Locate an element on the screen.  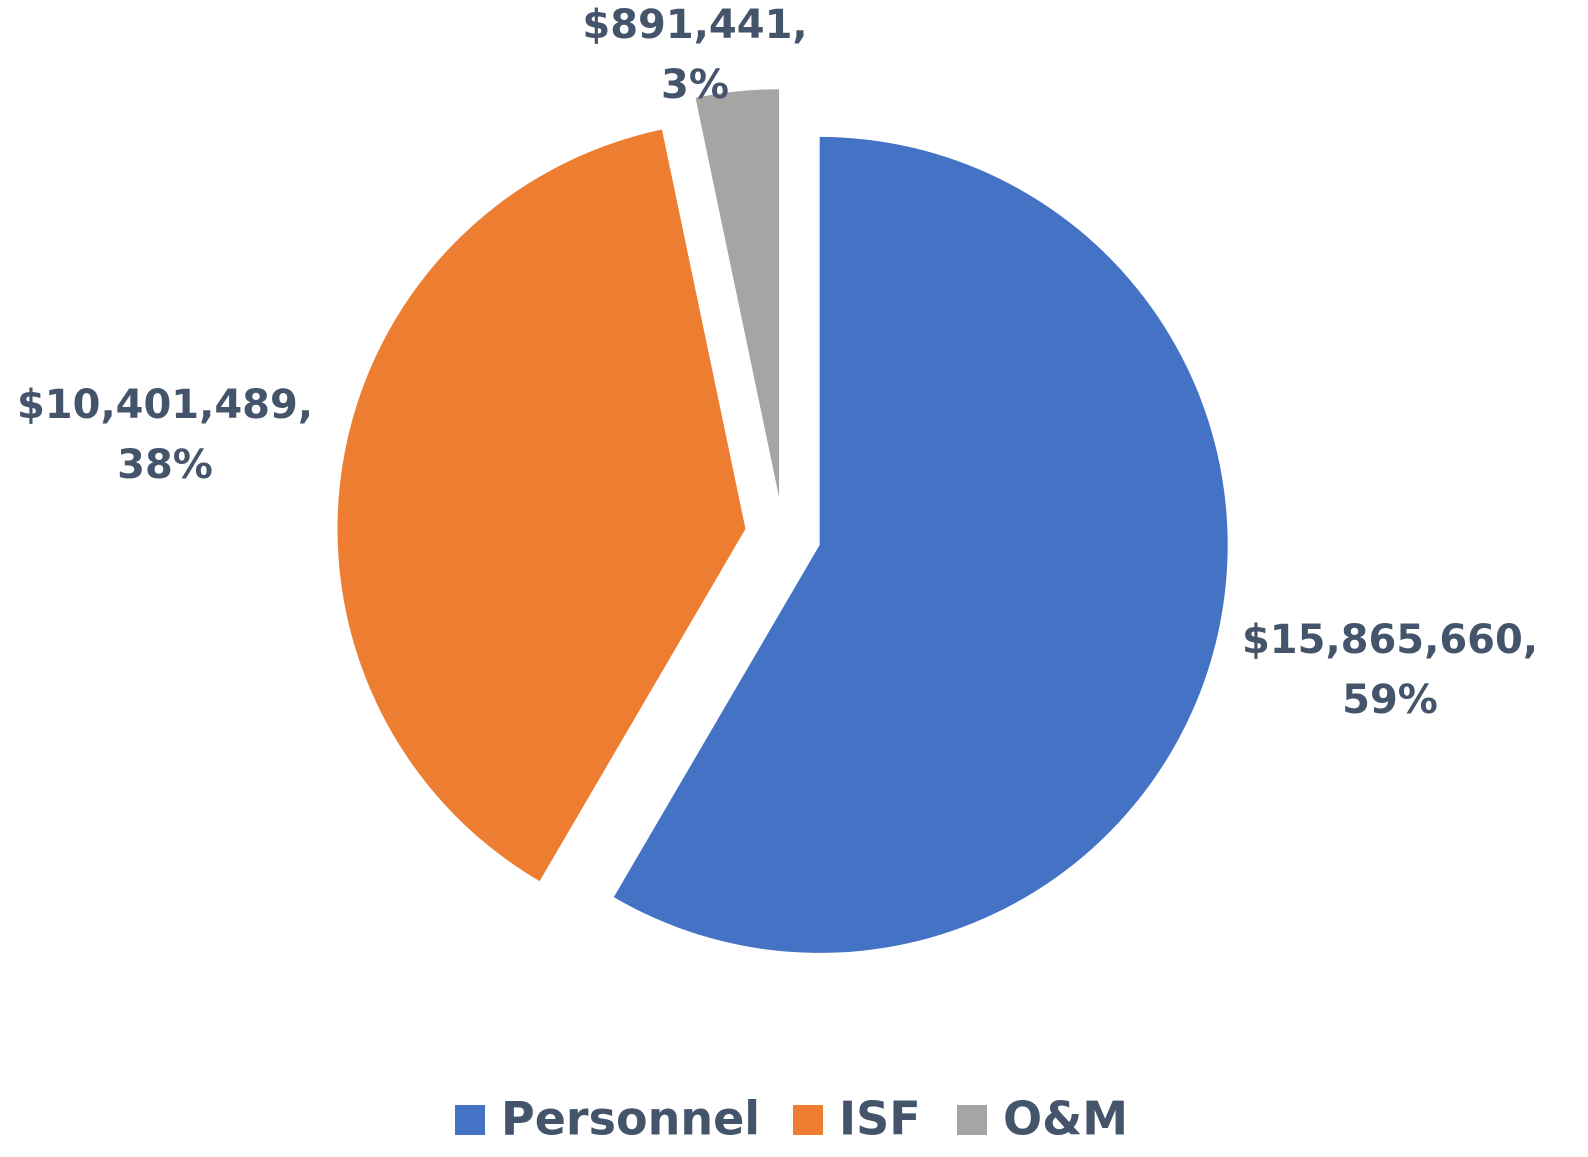
pie-slice is located at coordinates (737, 293).